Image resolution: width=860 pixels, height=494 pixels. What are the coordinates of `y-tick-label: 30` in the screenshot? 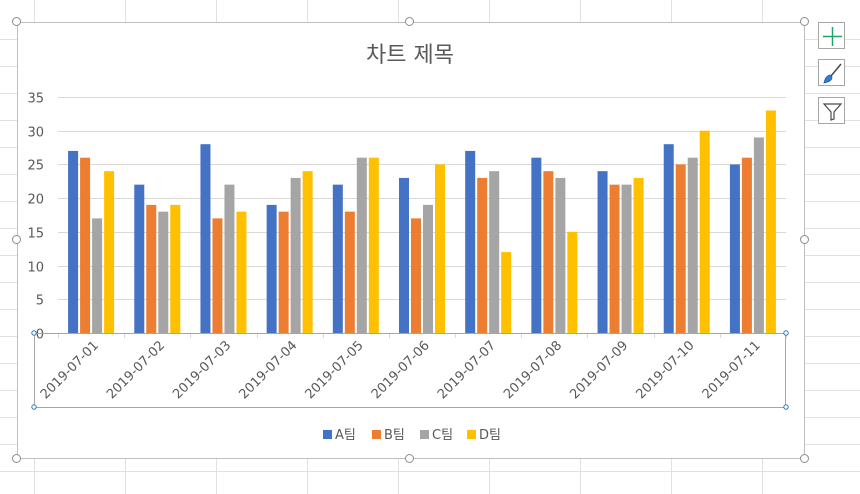 It's located at (35, 133).